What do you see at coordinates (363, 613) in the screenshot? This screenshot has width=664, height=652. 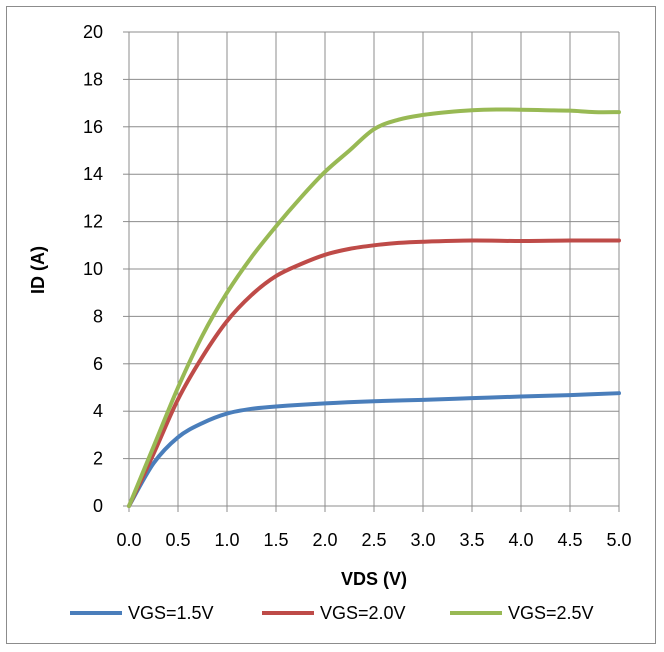 I see `legend-label-2: VGS=2.0V` at bounding box center [363, 613].